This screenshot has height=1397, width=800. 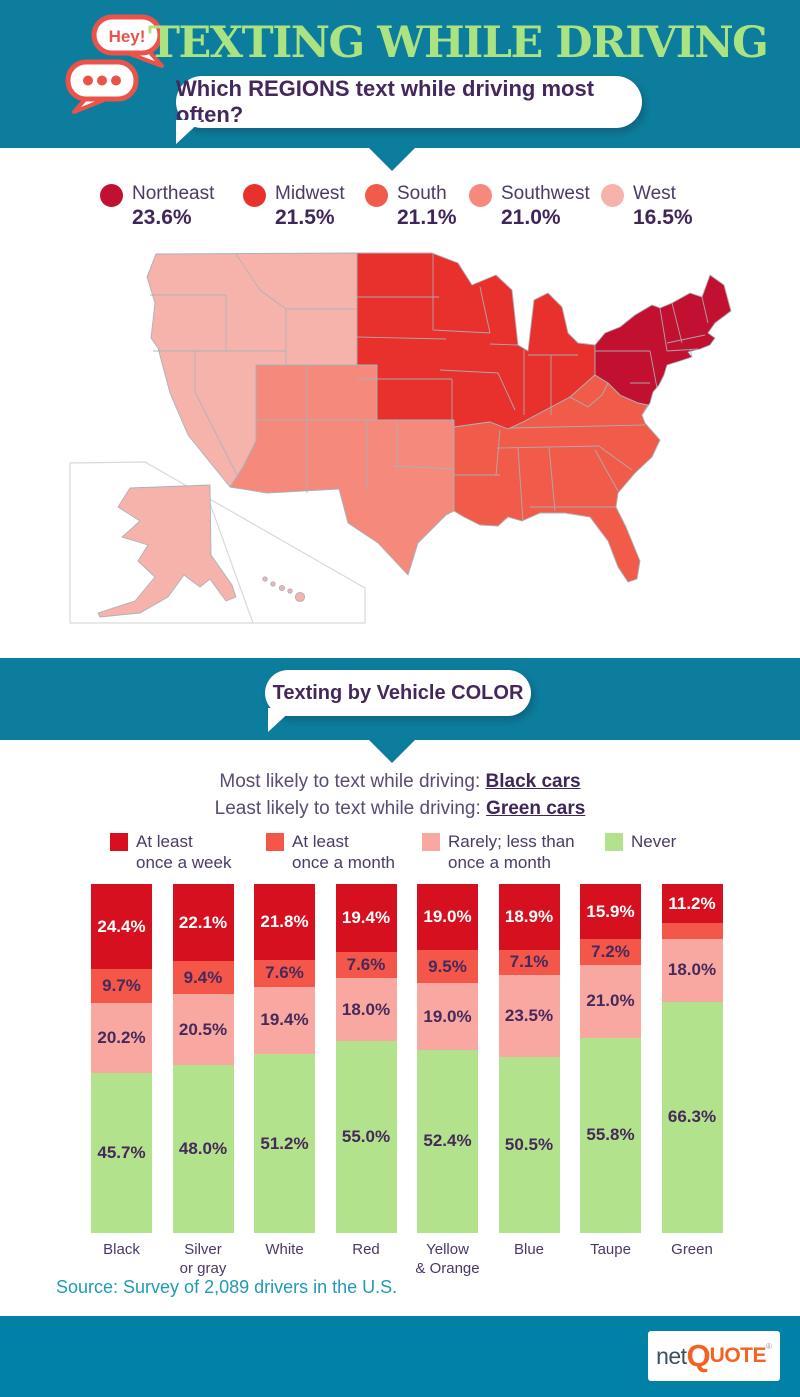 What do you see at coordinates (529, 206) in the screenshot?
I see `region-legend-item-southwest: Southwest 21.0%` at bounding box center [529, 206].